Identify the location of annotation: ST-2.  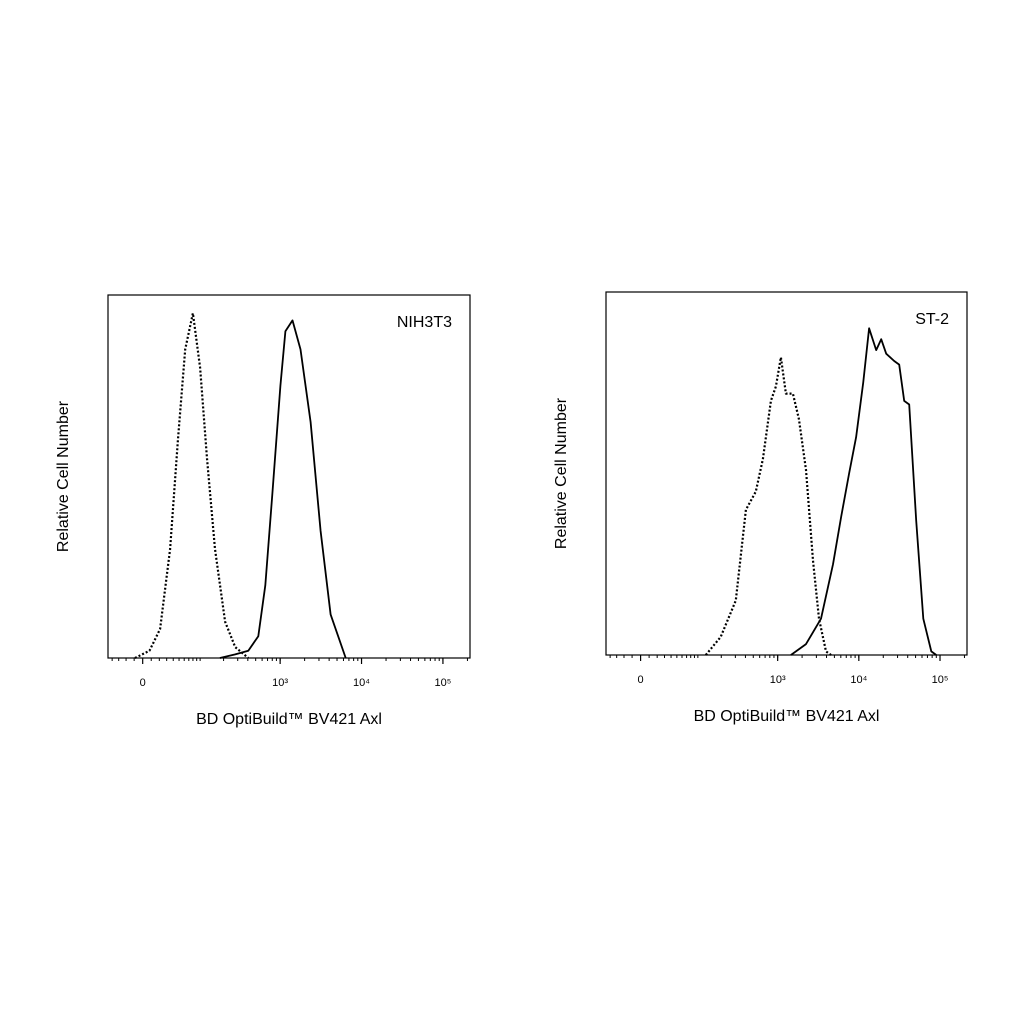
(932, 319).